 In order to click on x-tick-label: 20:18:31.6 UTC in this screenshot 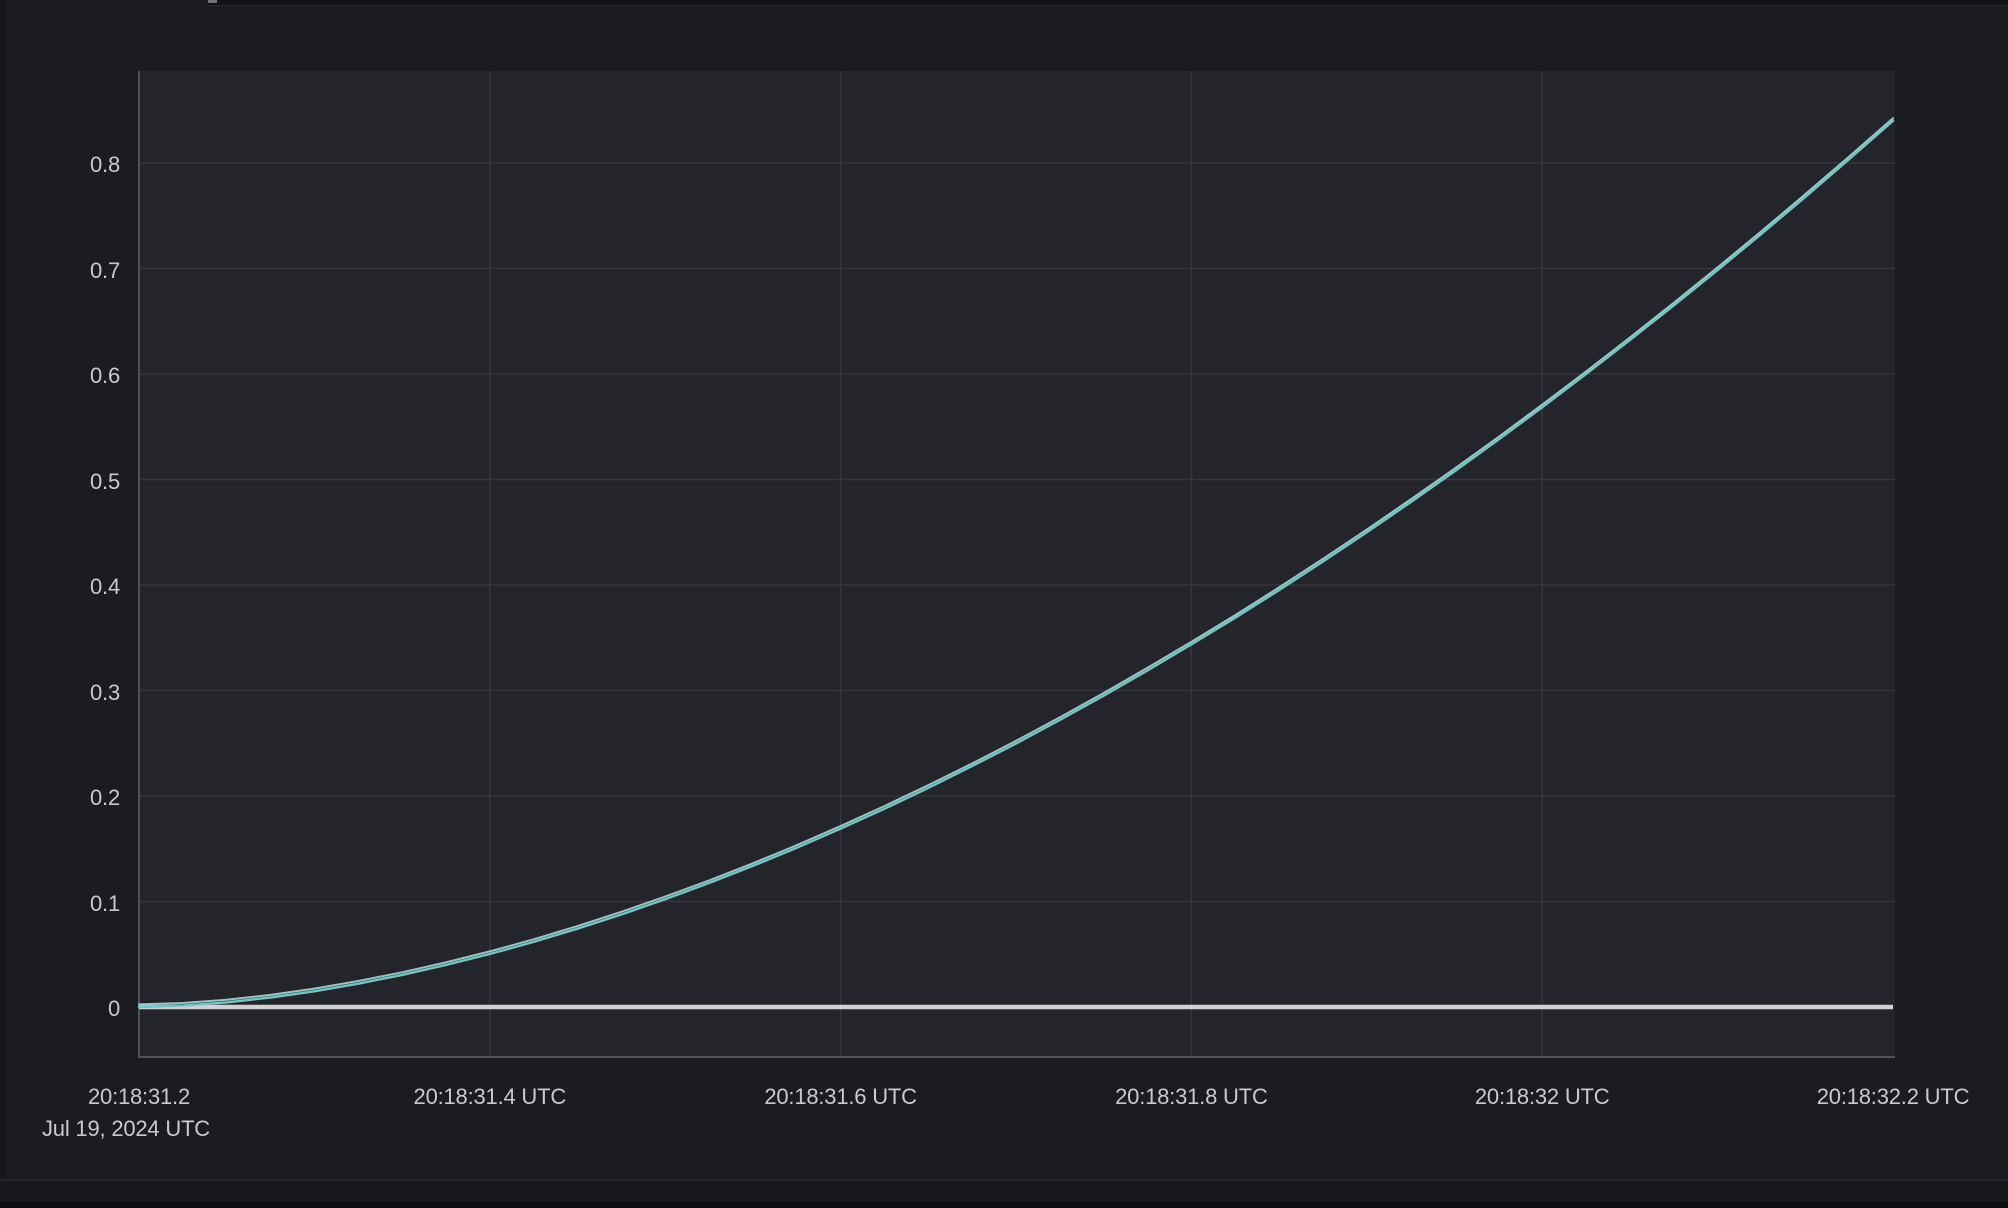, I will do `click(840, 1096)`.